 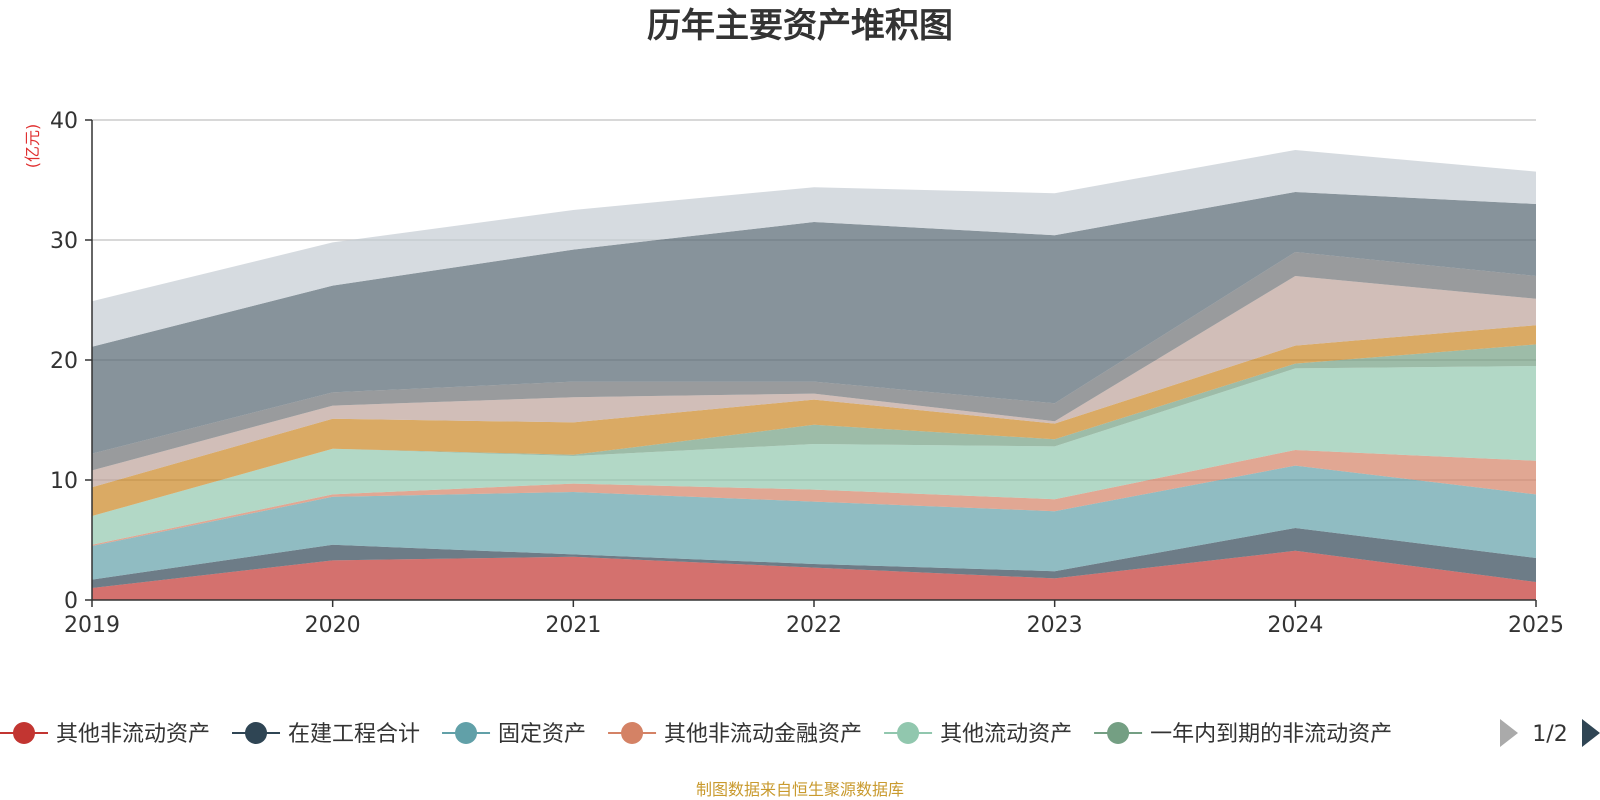 I want to click on x-tick-label: 2021, so click(x=573, y=625).